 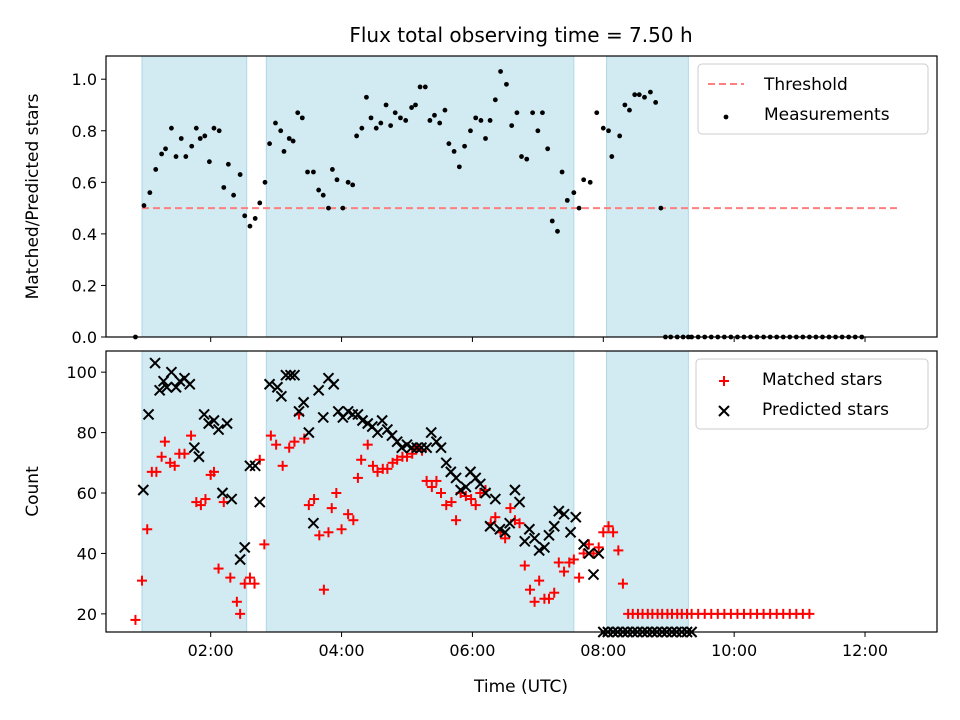 What do you see at coordinates (84, 234) in the screenshot?
I see `y-tick-label: 0.4` at bounding box center [84, 234].